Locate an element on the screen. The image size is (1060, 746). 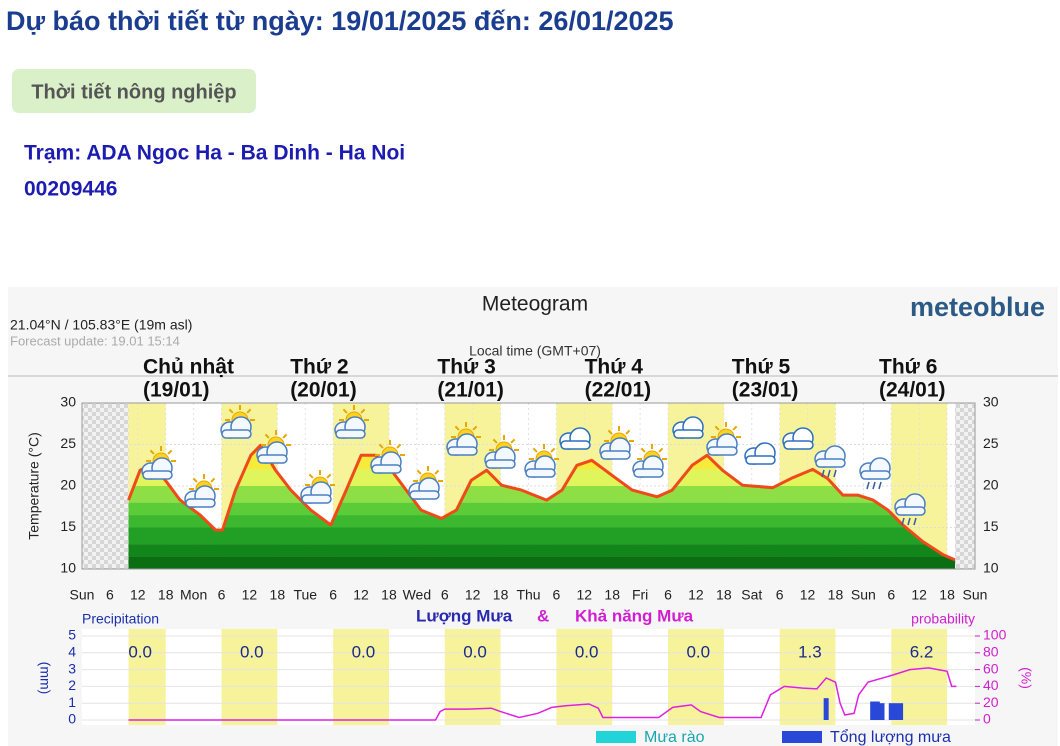
x-tick-label: Wed is located at coordinates (417, 595).